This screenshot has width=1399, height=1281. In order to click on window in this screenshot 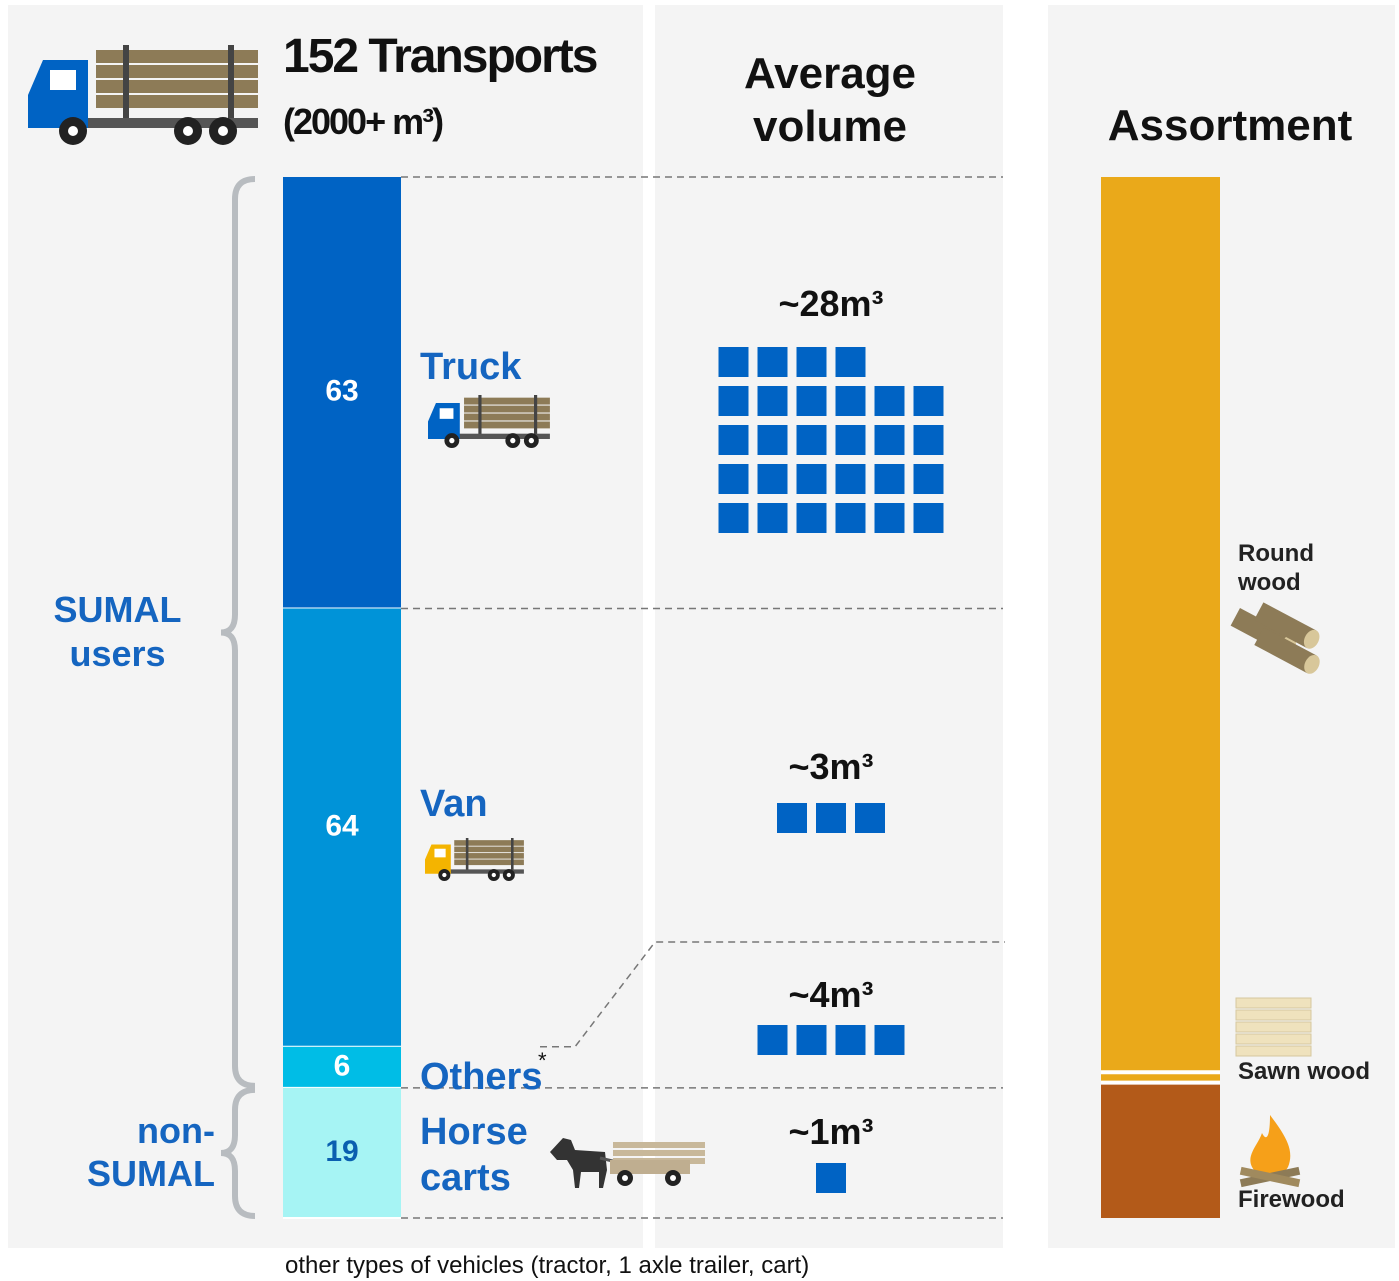, I will do `click(63, 80)`.